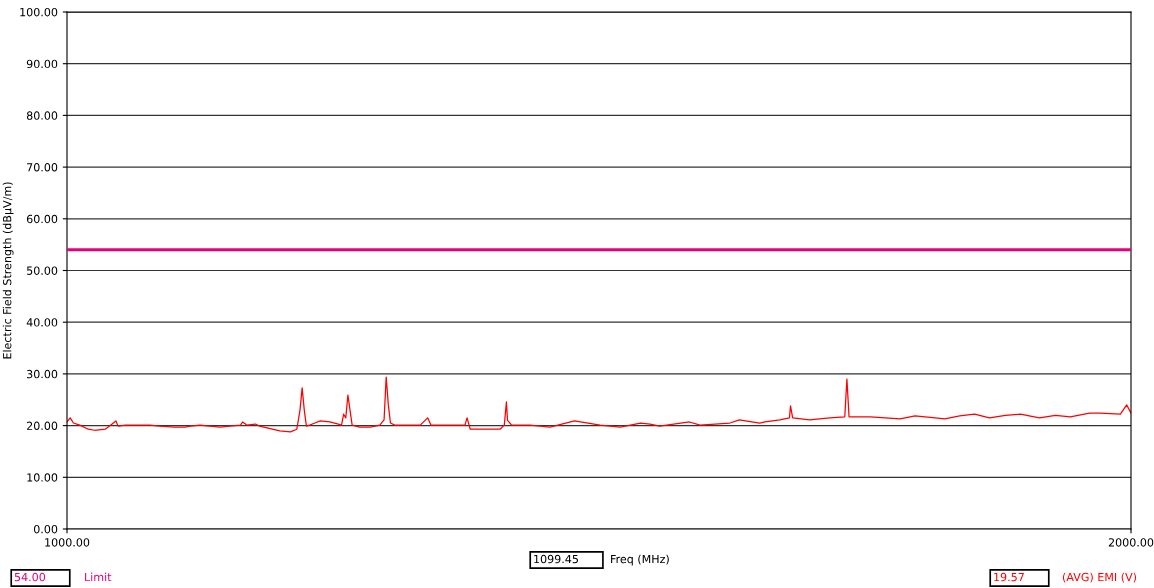 The height and width of the screenshot is (588, 1154). Describe the element at coordinates (1131, 542) in the screenshot. I see `x-tick-label: 2000.00` at that location.